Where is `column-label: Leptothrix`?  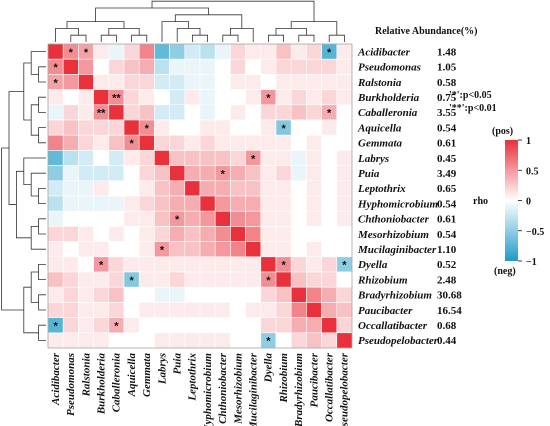
column-label: Leptothrix is located at coordinates (193, 377).